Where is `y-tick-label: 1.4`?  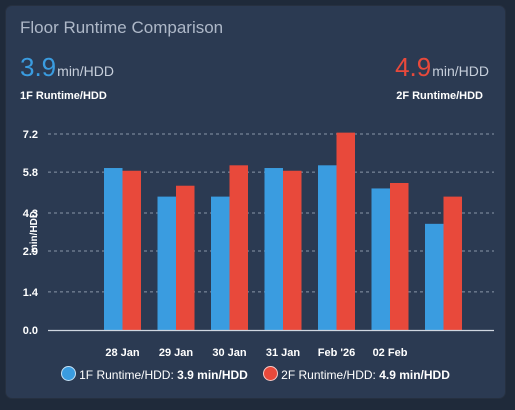 y-tick-label: 1.4 is located at coordinates (31, 293).